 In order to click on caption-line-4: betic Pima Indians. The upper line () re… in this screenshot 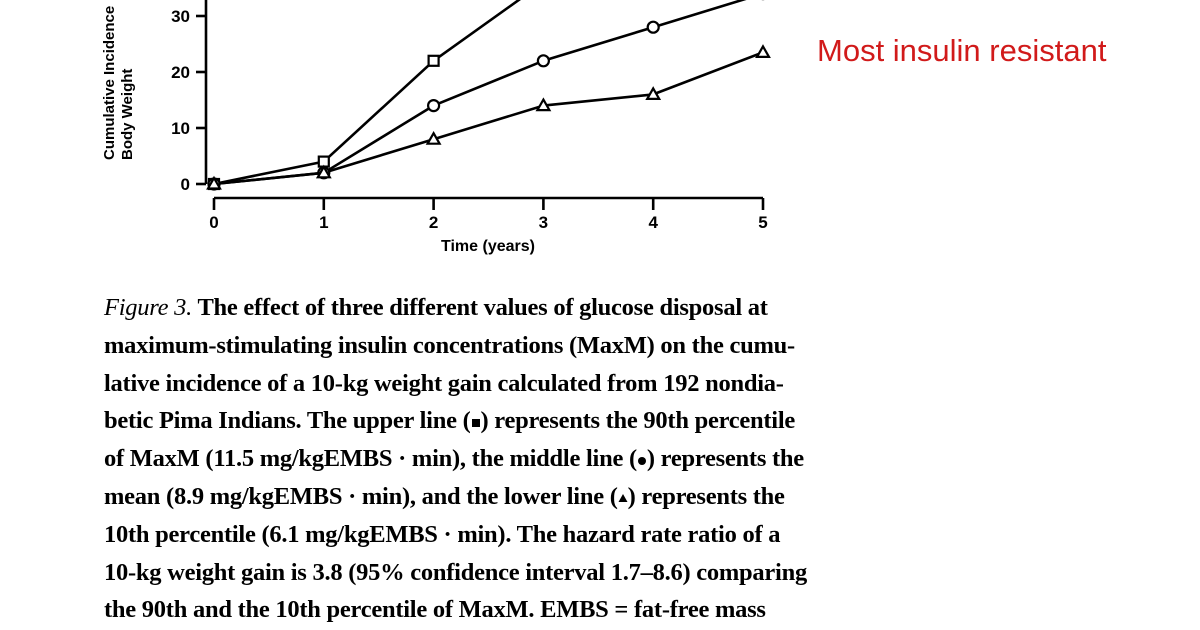, I will do `click(450, 421)`.